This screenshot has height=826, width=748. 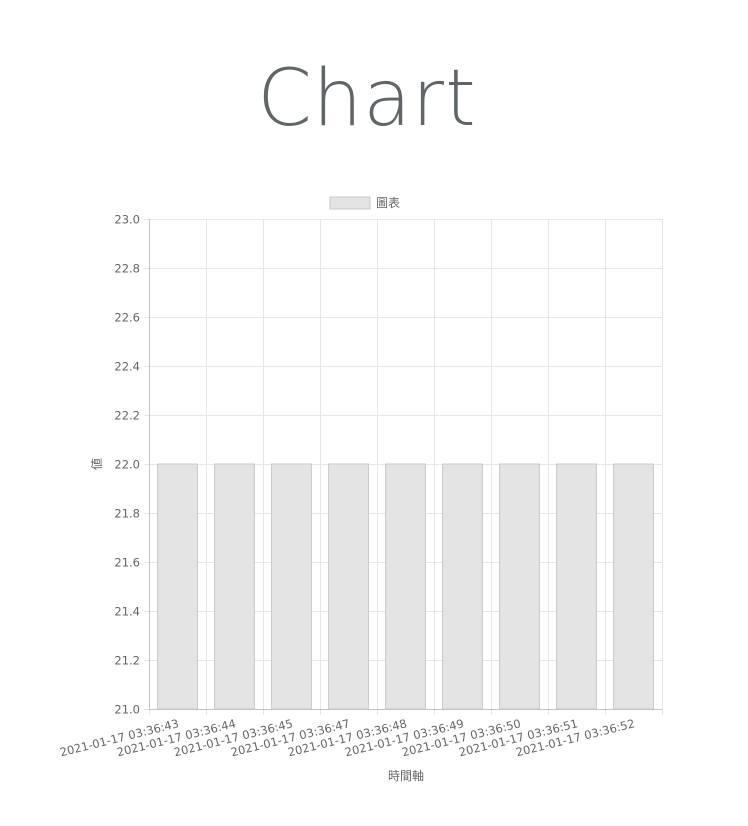 What do you see at coordinates (127, 710) in the screenshot?
I see `y-tick-label: 21.0` at bounding box center [127, 710].